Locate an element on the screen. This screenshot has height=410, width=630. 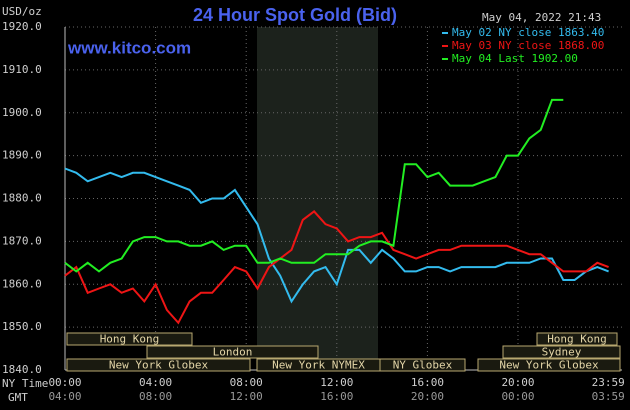
x2-tick-label: 08:00 is located at coordinates (155, 396).